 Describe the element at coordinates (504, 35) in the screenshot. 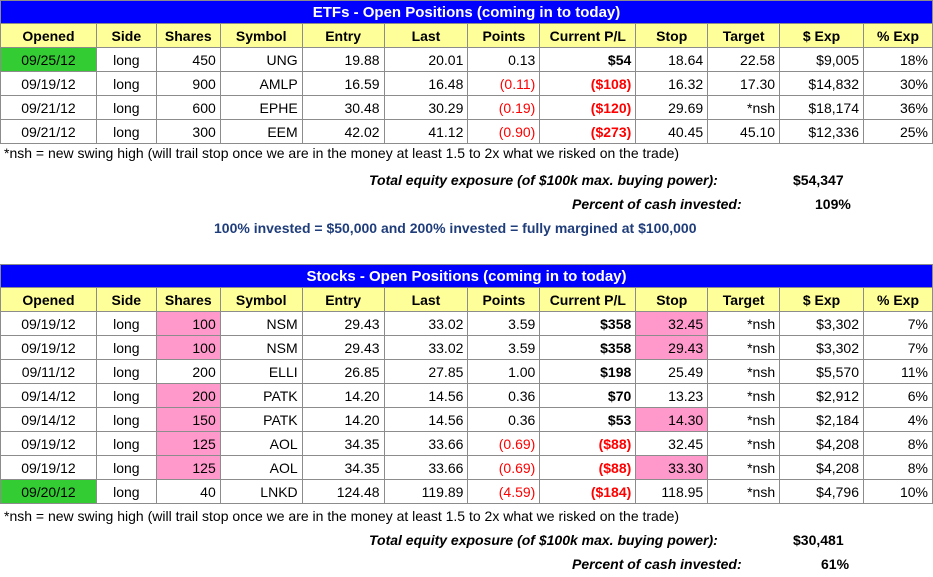

I see `col-header: Points` at that location.